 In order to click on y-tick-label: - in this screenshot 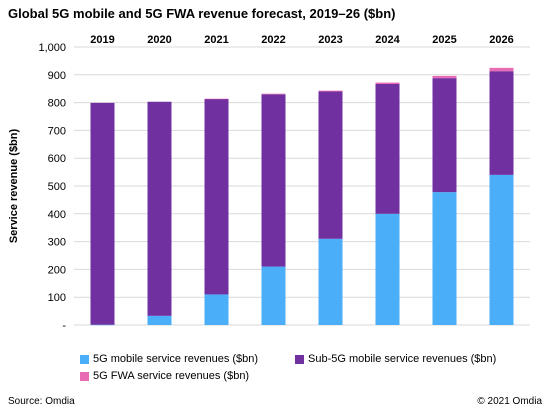, I will do `click(64, 326)`.